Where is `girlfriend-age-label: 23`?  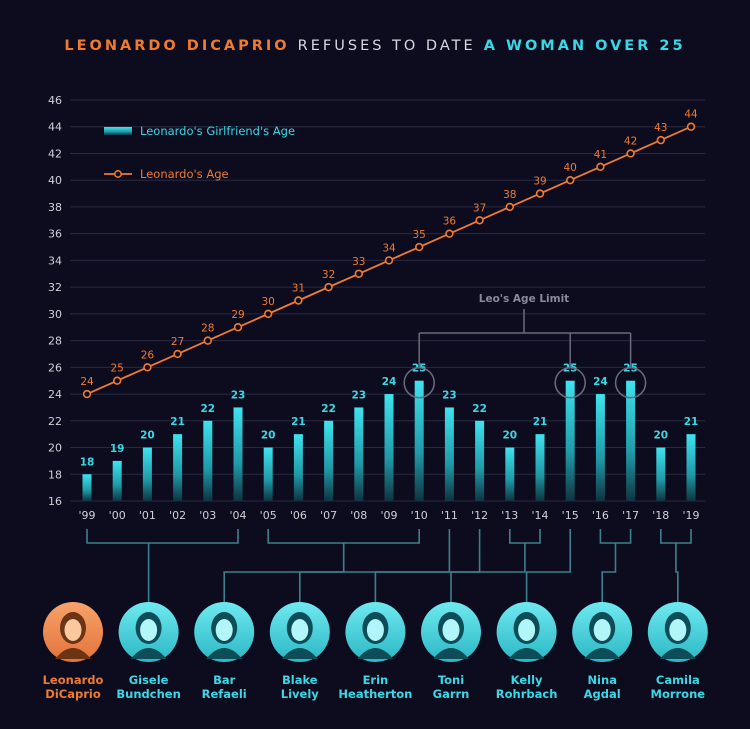
girlfriend-age-label: 23 is located at coordinates (449, 395).